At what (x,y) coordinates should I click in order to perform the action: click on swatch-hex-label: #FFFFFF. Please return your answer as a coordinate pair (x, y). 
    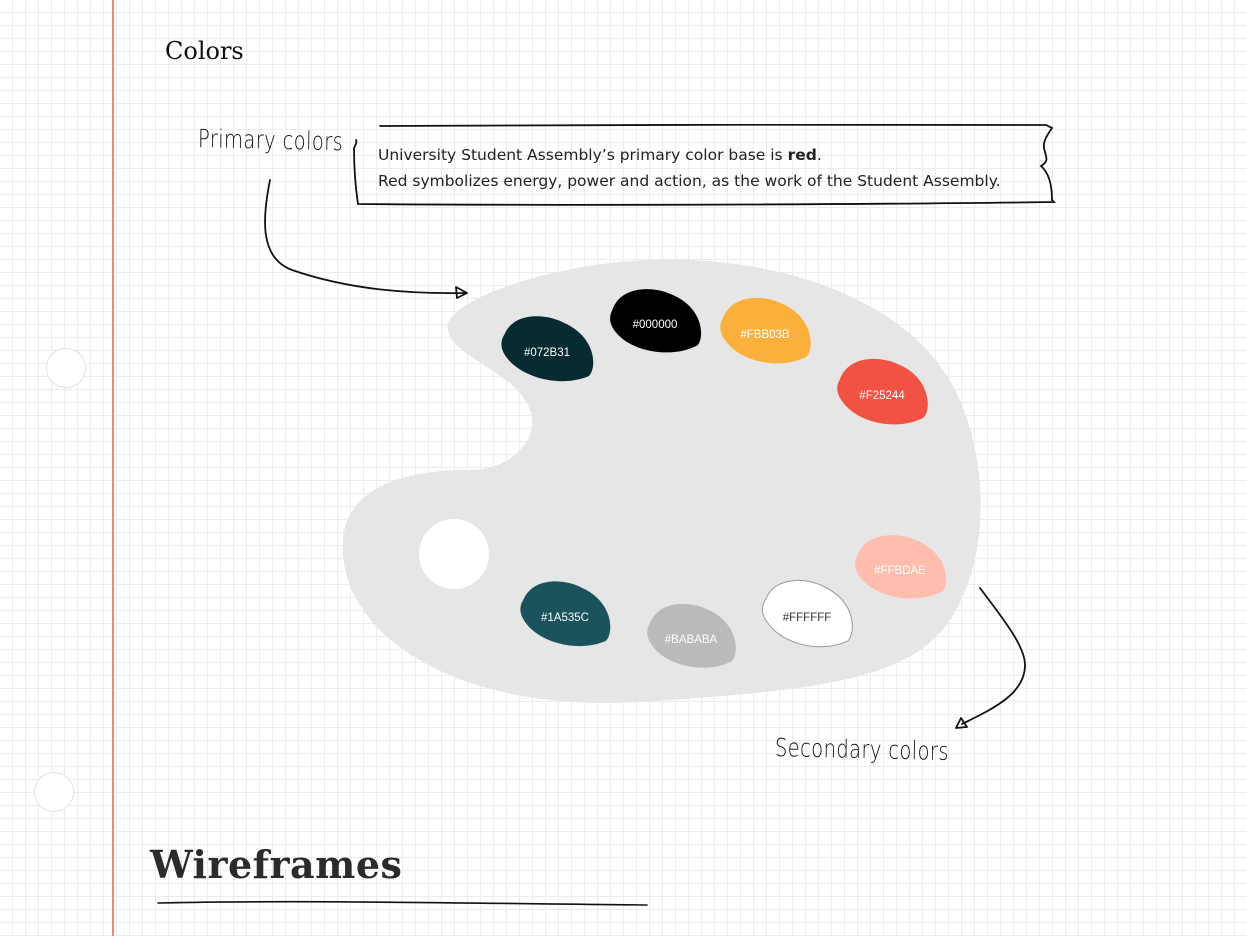
    Looking at the image, I should click on (807, 618).